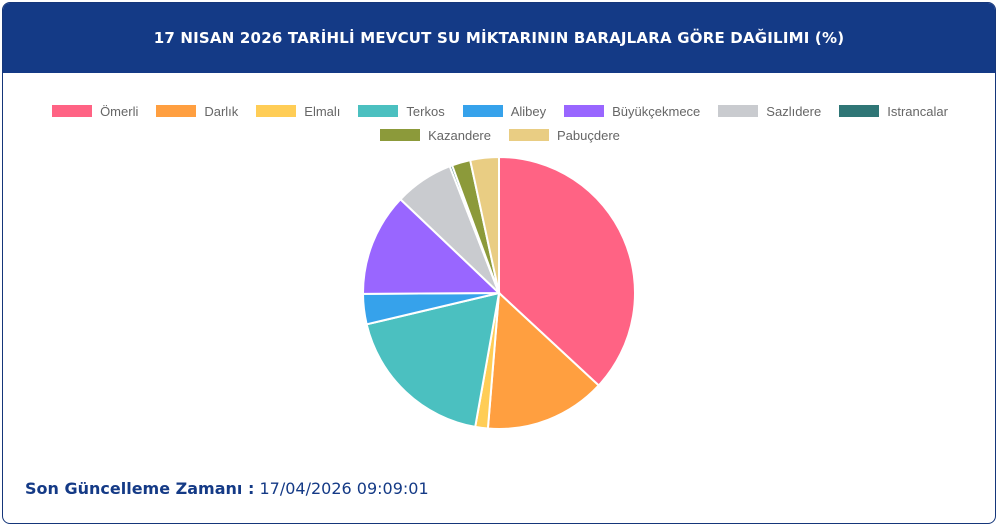 Image resolution: width=1002 pixels, height=530 pixels. What do you see at coordinates (140, 488) in the screenshot?
I see `footer-label: Son Güncelleme Zamanı :` at bounding box center [140, 488].